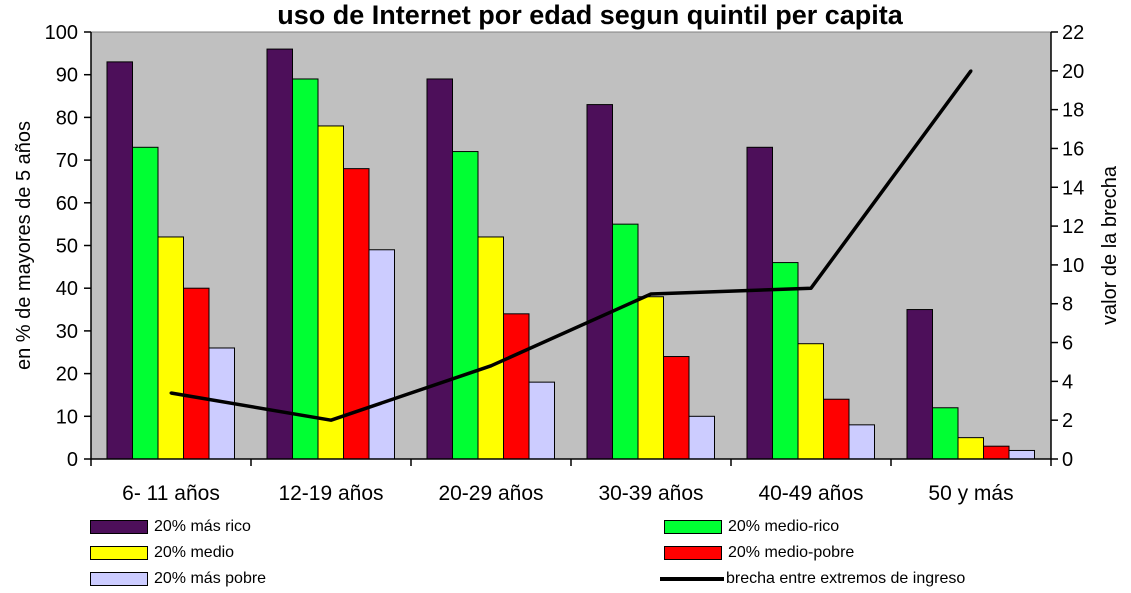 The image size is (1131, 593). I want to click on y-tick-label: 100, so click(61, 33).